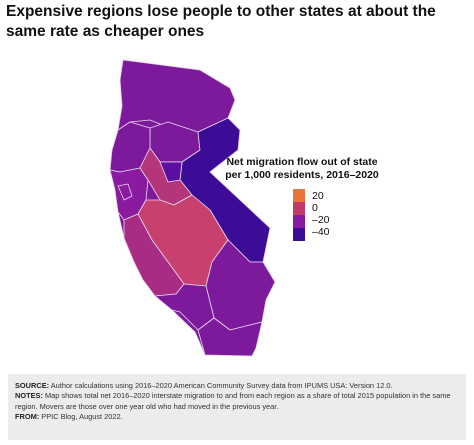 The width and height of the screenshot is (474, 445). I want to click on legend-color-scale, so click(299, 215).